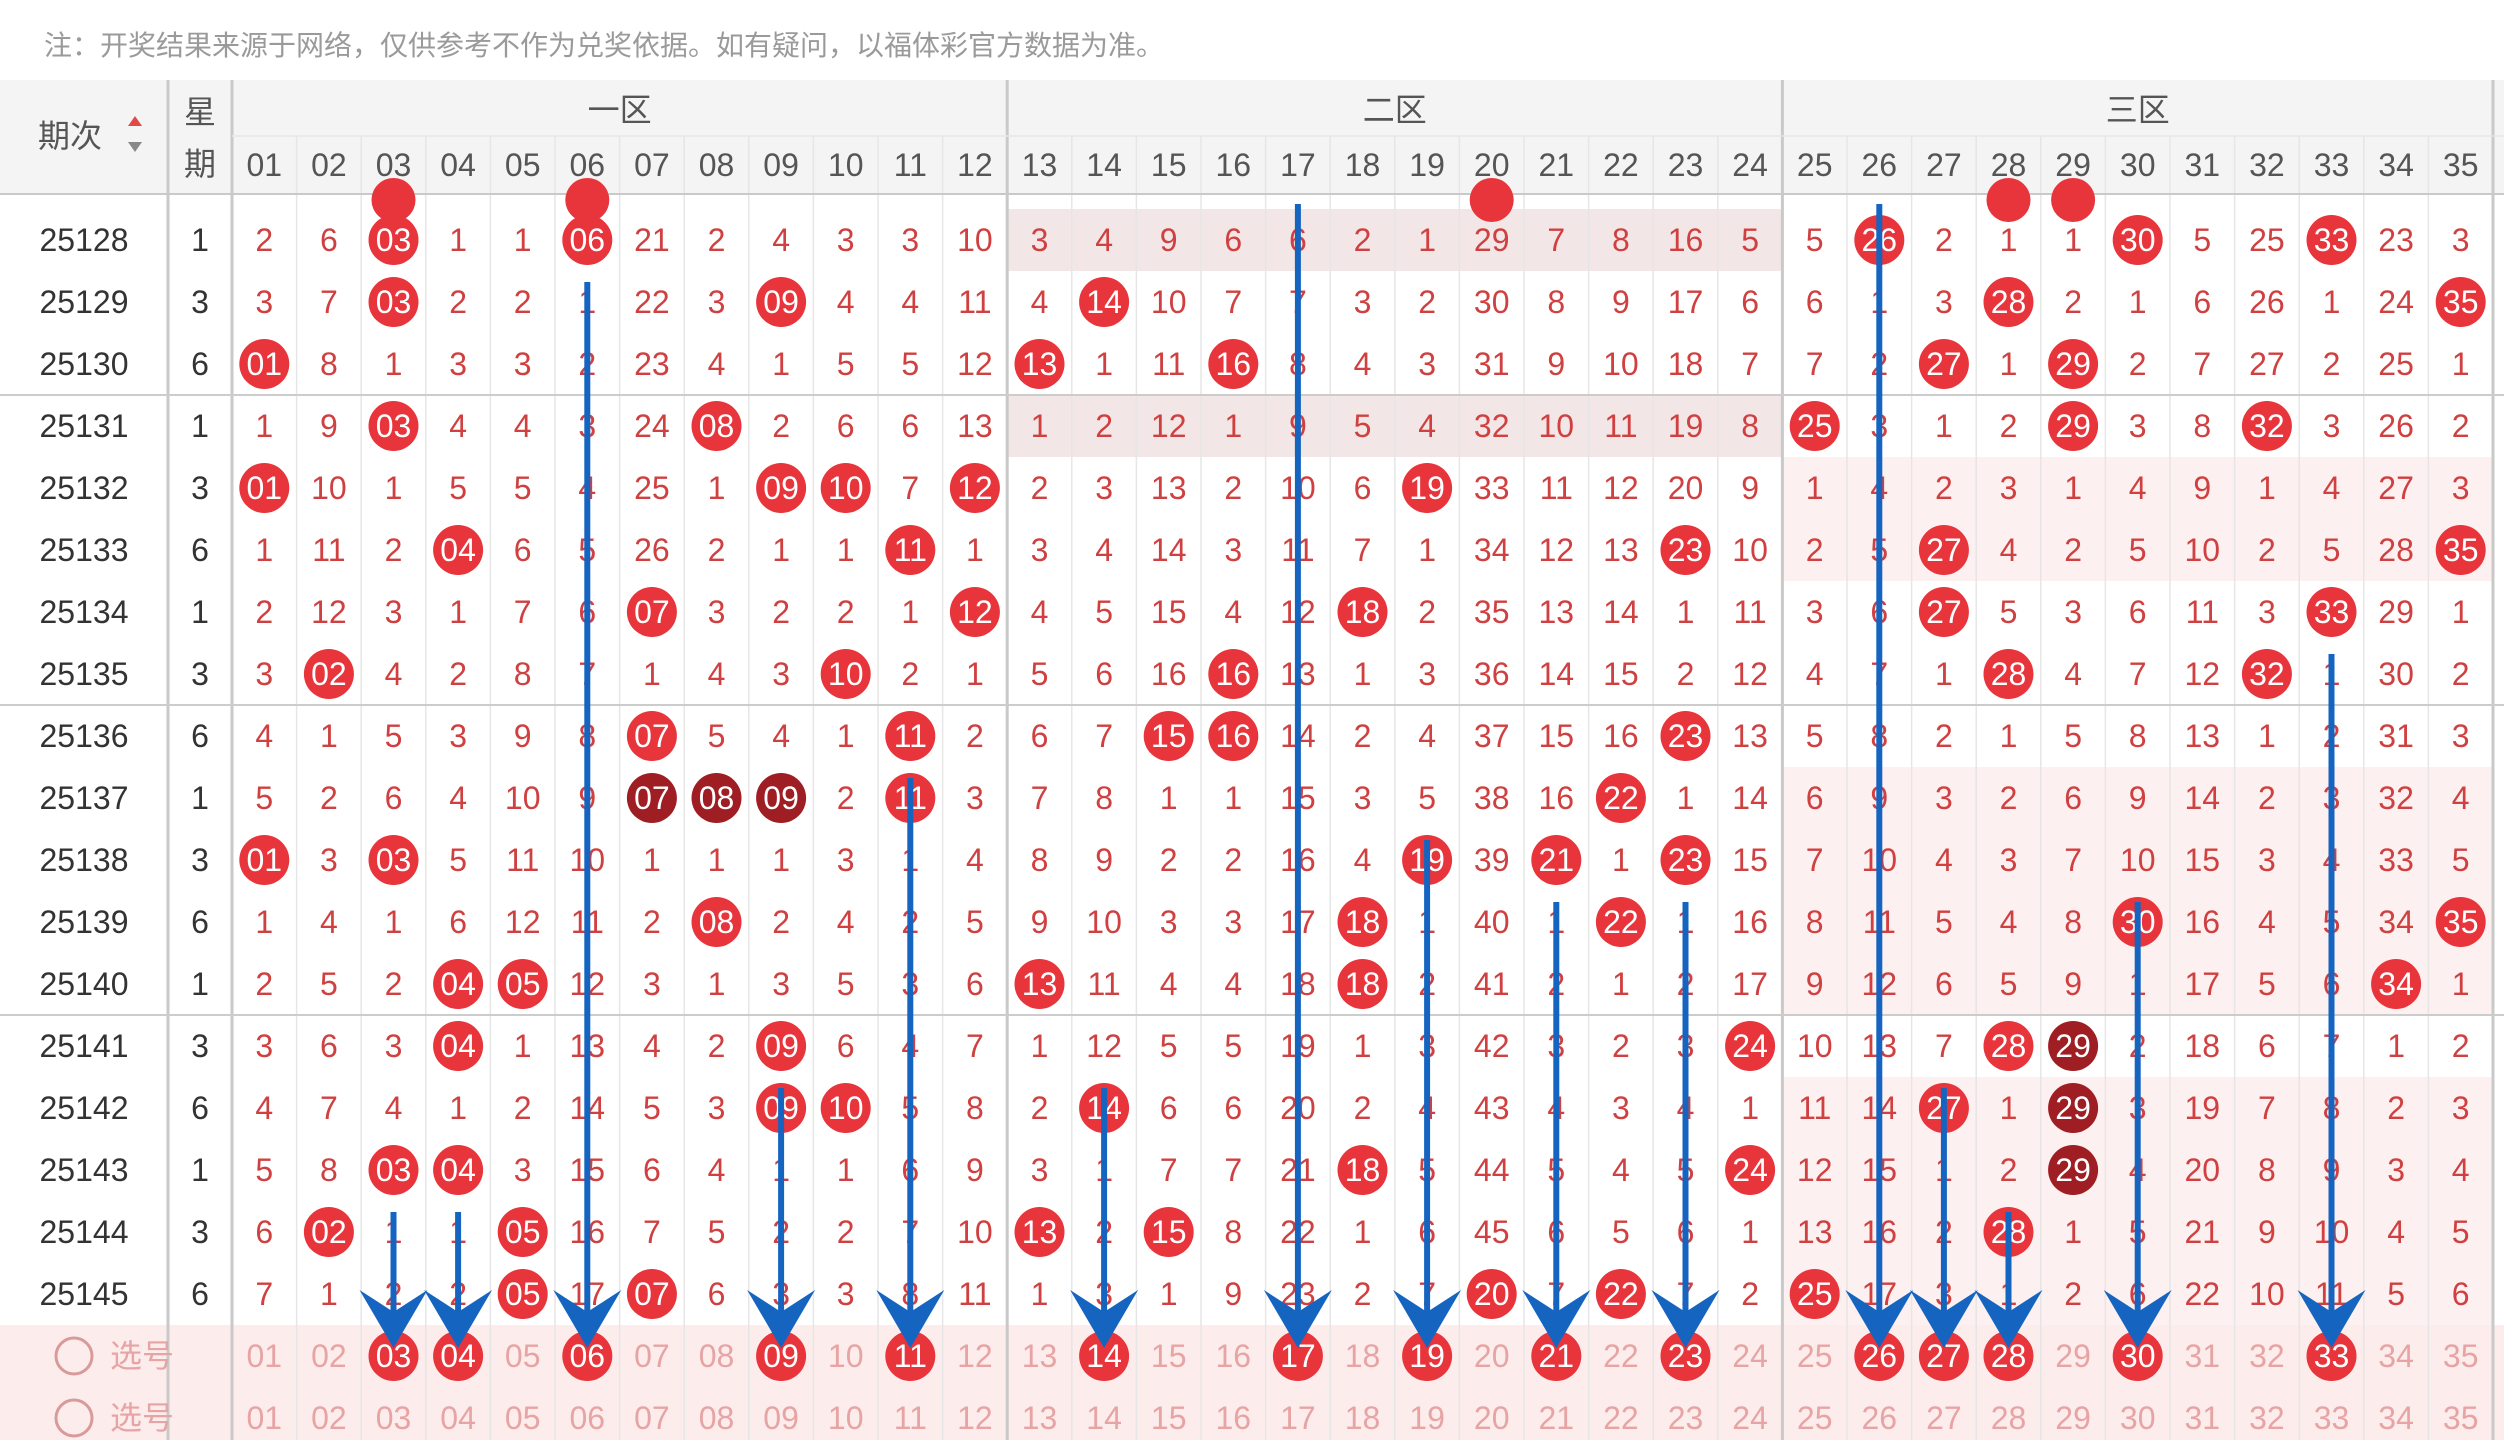  What do you see at coordinates (1104, 302) in the screenshot?
I see `hit-number: 14` at bounding box center [1104, 302].